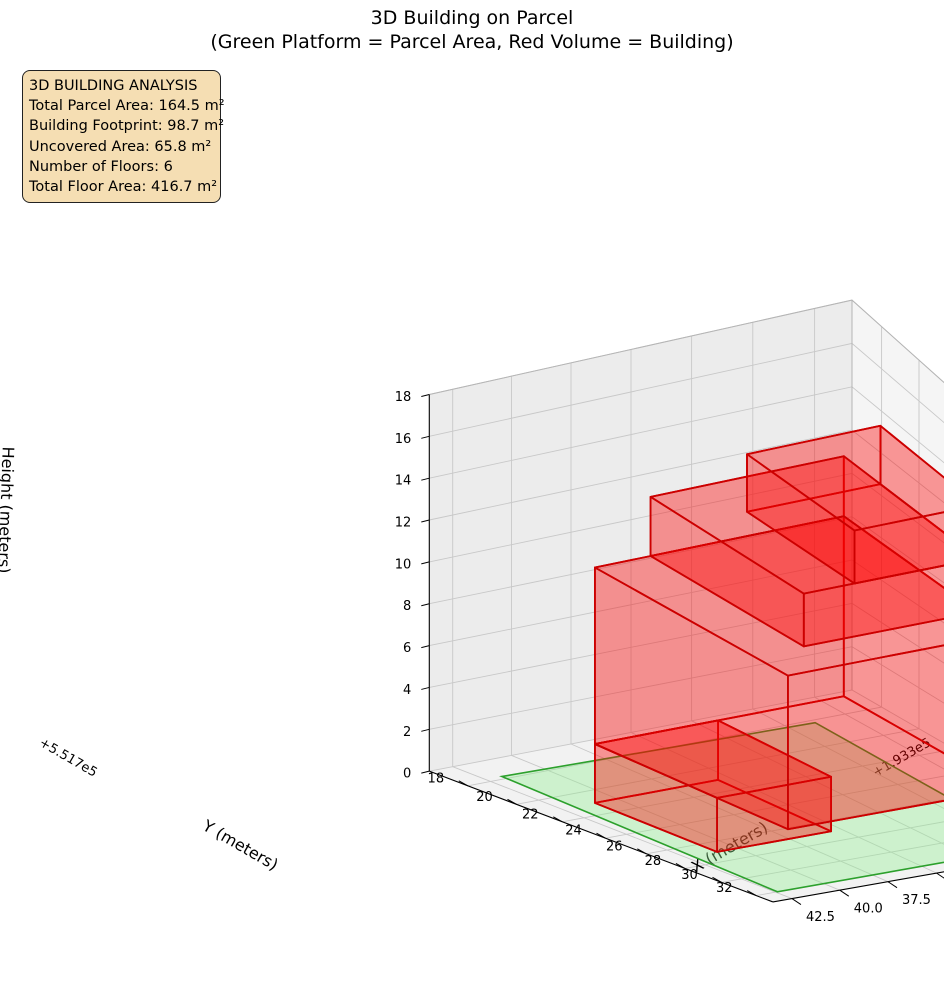 Image resolution: width=944 pixels, height=992 pixels. What do you see at coordinates (868, 909) in the screenshot?
I see `x-tick-label: 40.0` at bounding box center [868, 909].